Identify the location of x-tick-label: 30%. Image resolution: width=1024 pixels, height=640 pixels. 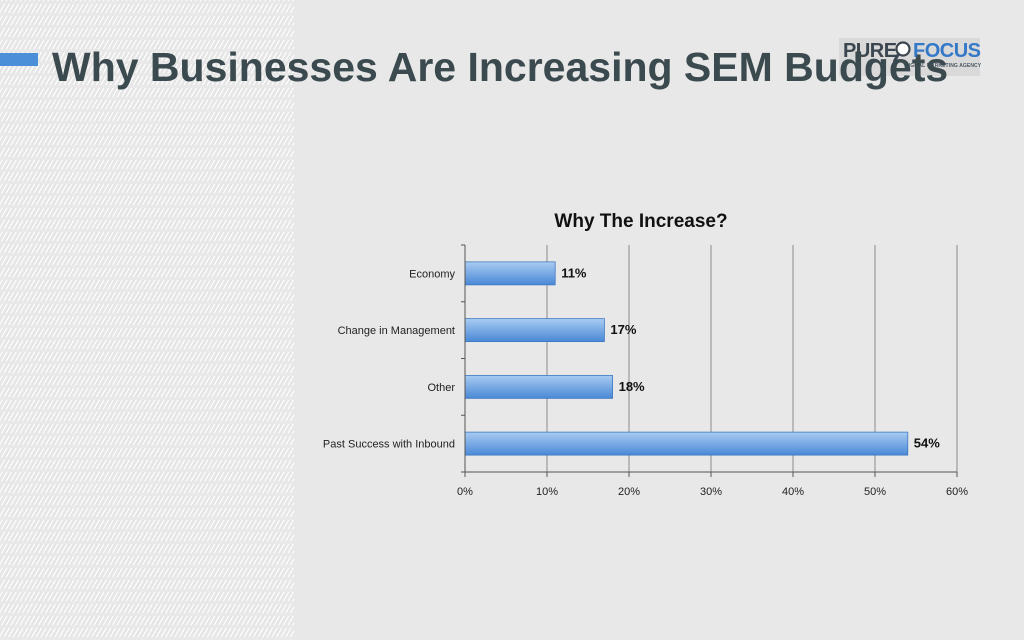
(711, 492).